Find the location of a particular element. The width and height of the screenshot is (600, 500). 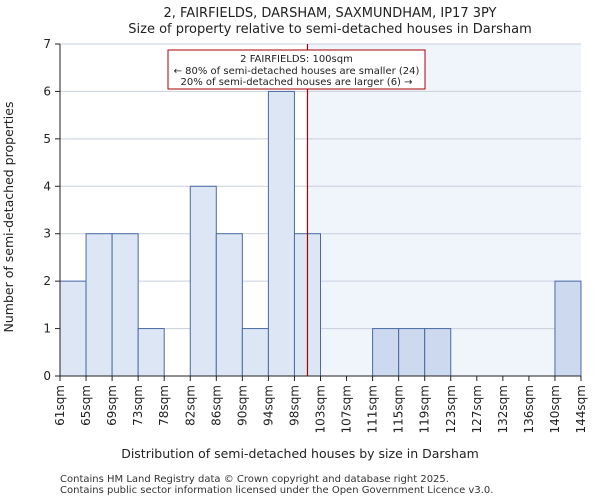

y-tick-label: 6 is located at coordinates (47, 91).